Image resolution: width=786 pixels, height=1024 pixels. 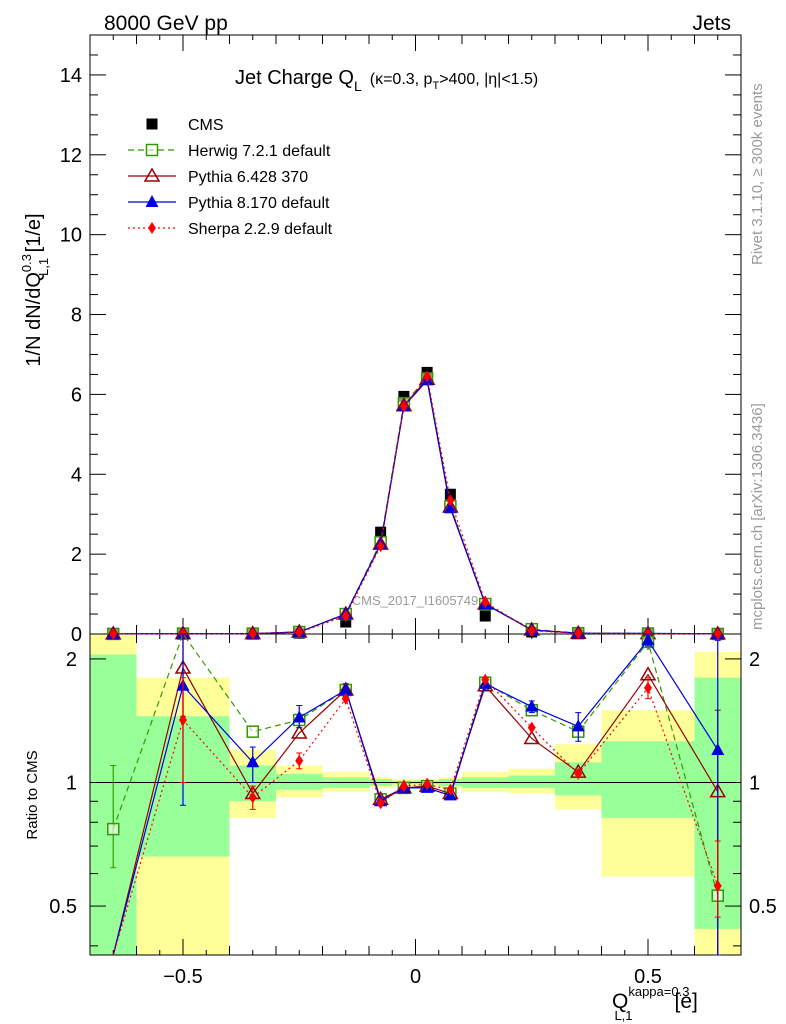 What do you see at coordinates (71, 236) in the screenshot?
I see `y-tick-label-main: 10` at bounding box center [71, 236].